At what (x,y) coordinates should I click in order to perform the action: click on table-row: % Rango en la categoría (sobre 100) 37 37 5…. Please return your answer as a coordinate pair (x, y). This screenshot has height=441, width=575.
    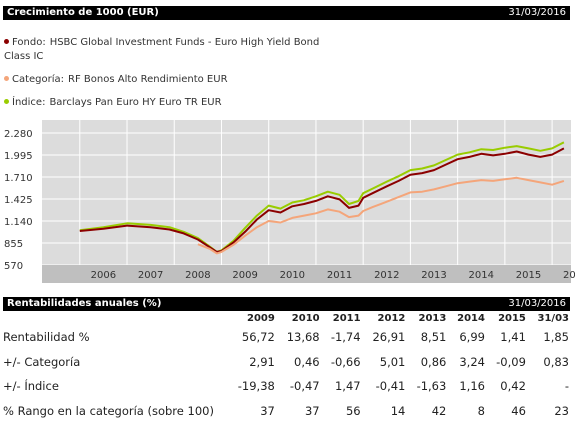
    Looking at the image, I should click on (287, 411).